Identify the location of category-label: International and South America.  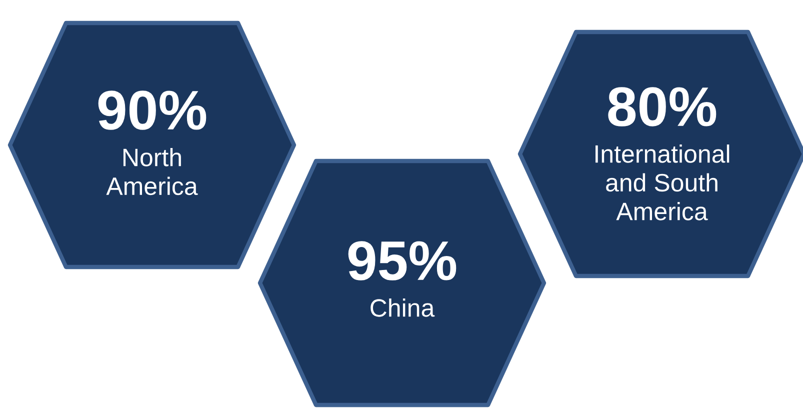
(663, 182).